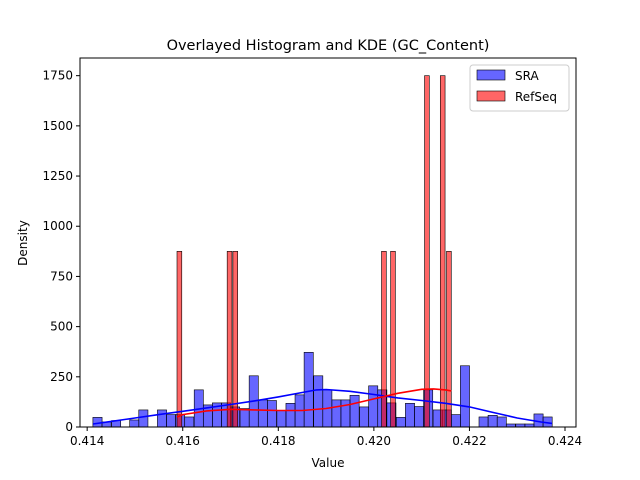 The height and width of the screenshot is (480, 640). I want to click on legend-label-sra: SRA, so click(527, 76).